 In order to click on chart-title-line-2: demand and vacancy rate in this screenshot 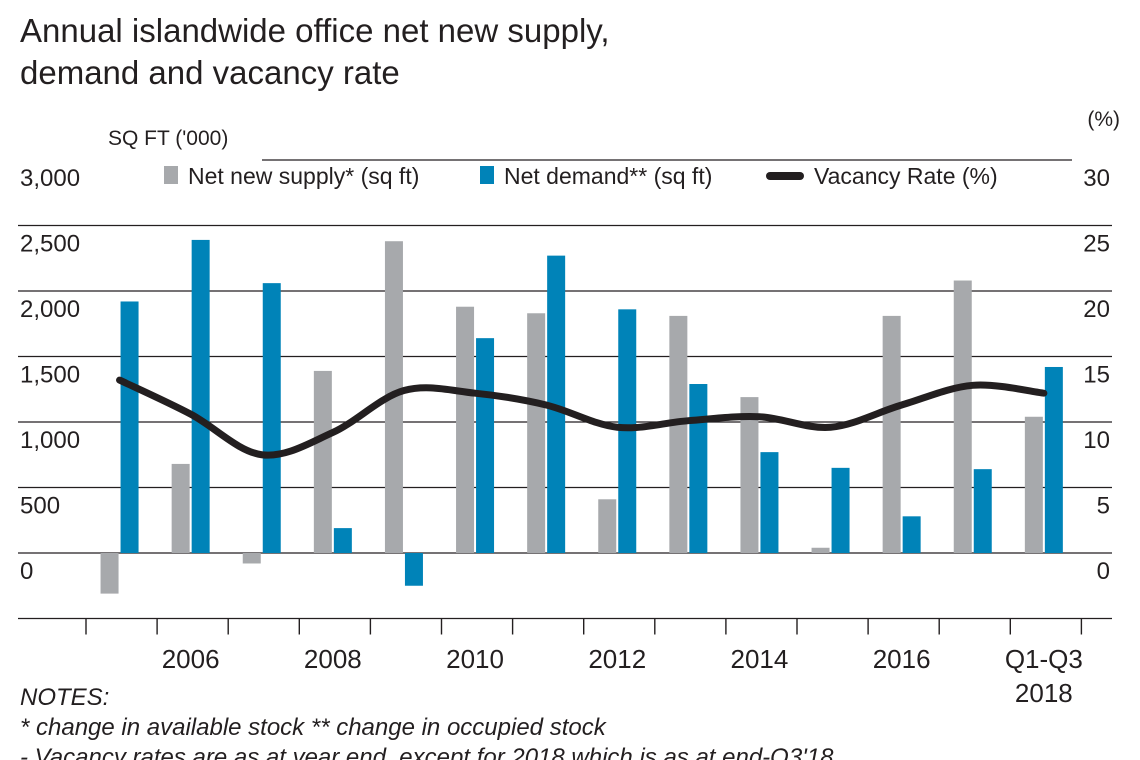, I will do `click(210, 72)`.